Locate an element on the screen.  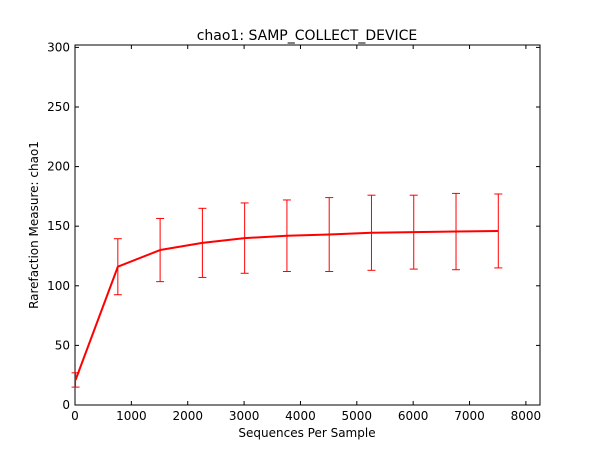
x-tick-label-3: 3000 is located at coordinates (244, 416).